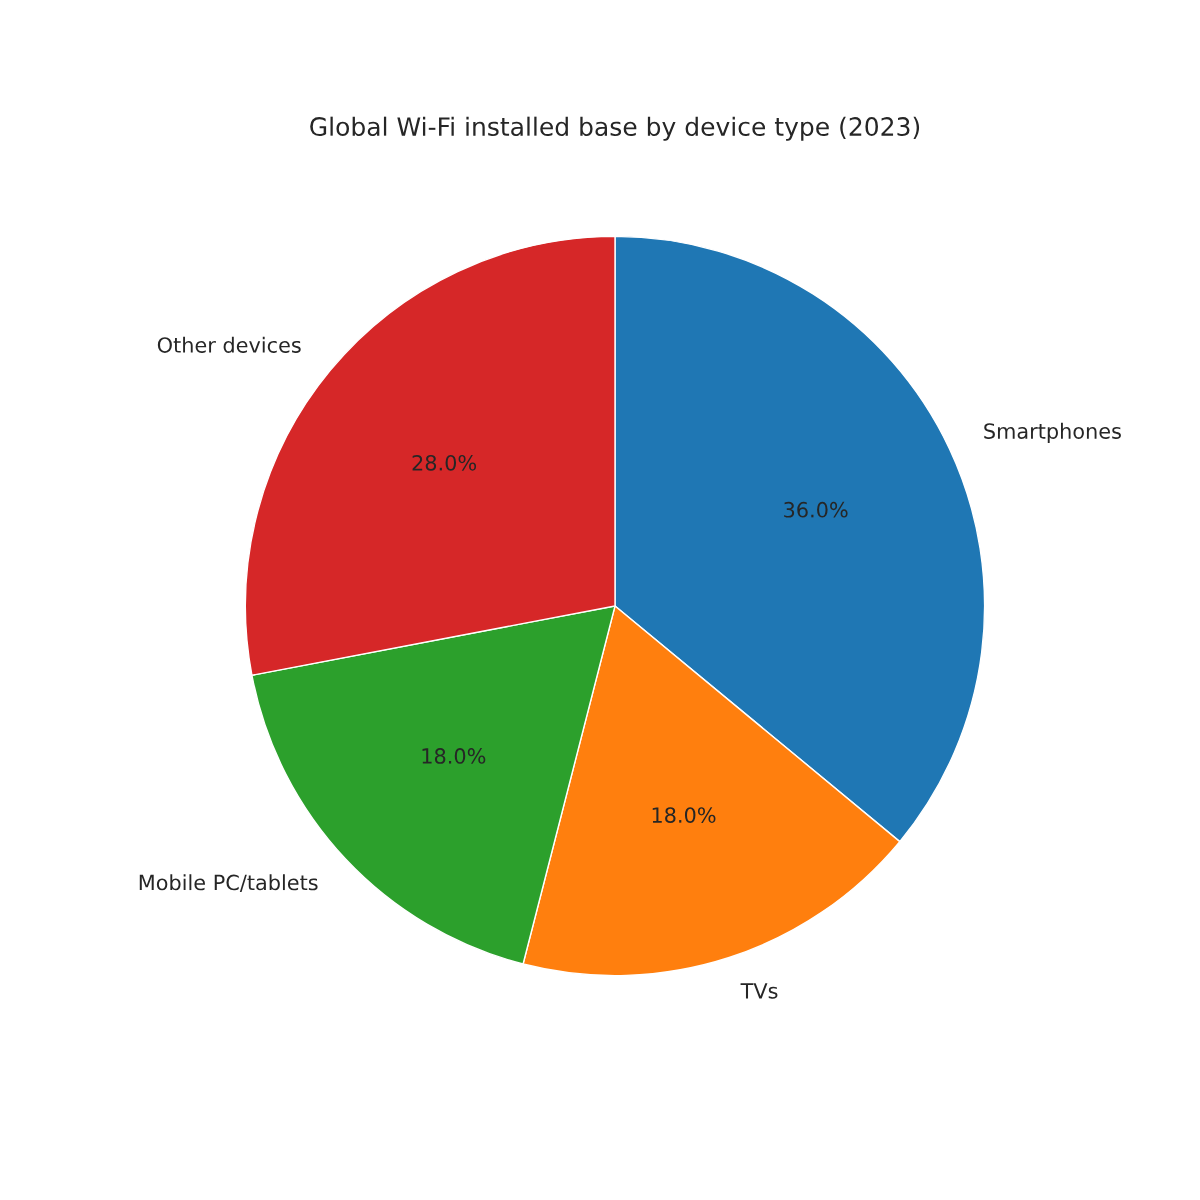 This screenshot has height=1200, width=1200. I want to click on slice-label: Smartphones, so click(1052, 432).